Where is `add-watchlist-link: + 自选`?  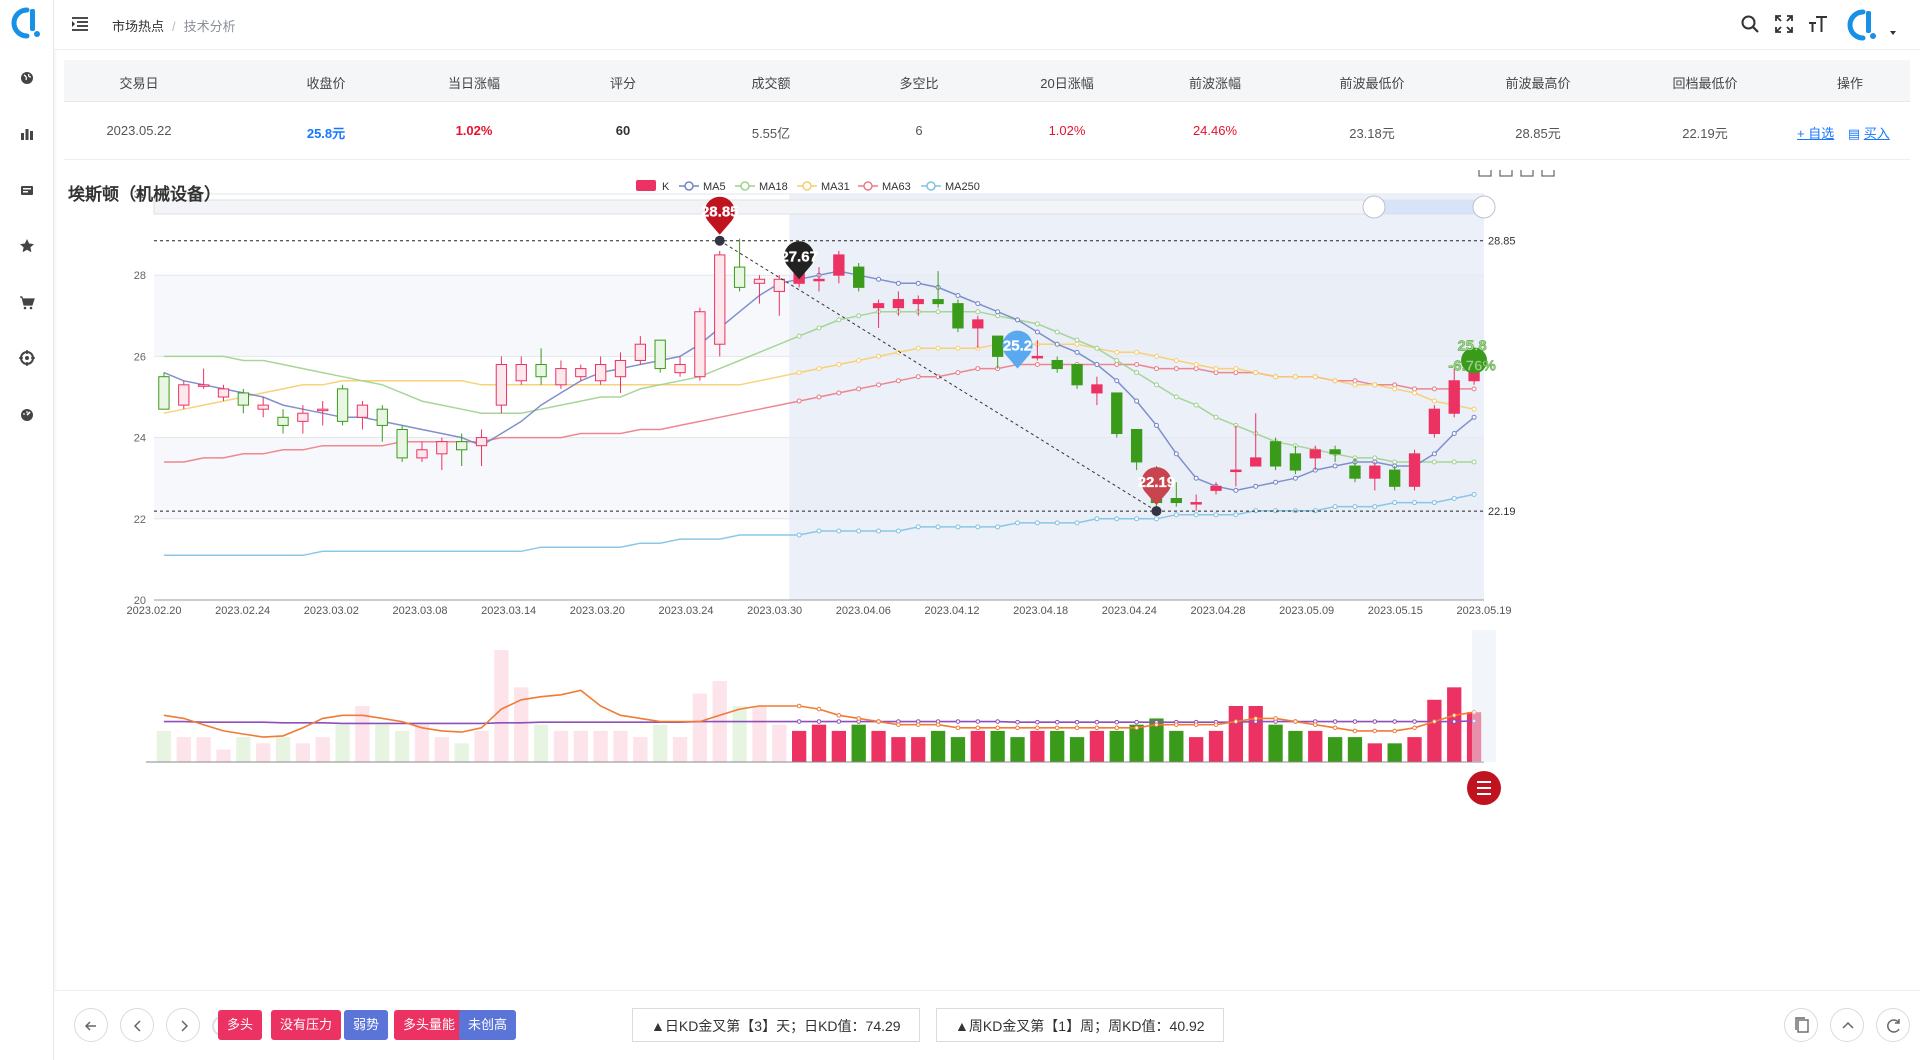 add-watchlist-link: + 自选 is located at coordinates (1816, 133).